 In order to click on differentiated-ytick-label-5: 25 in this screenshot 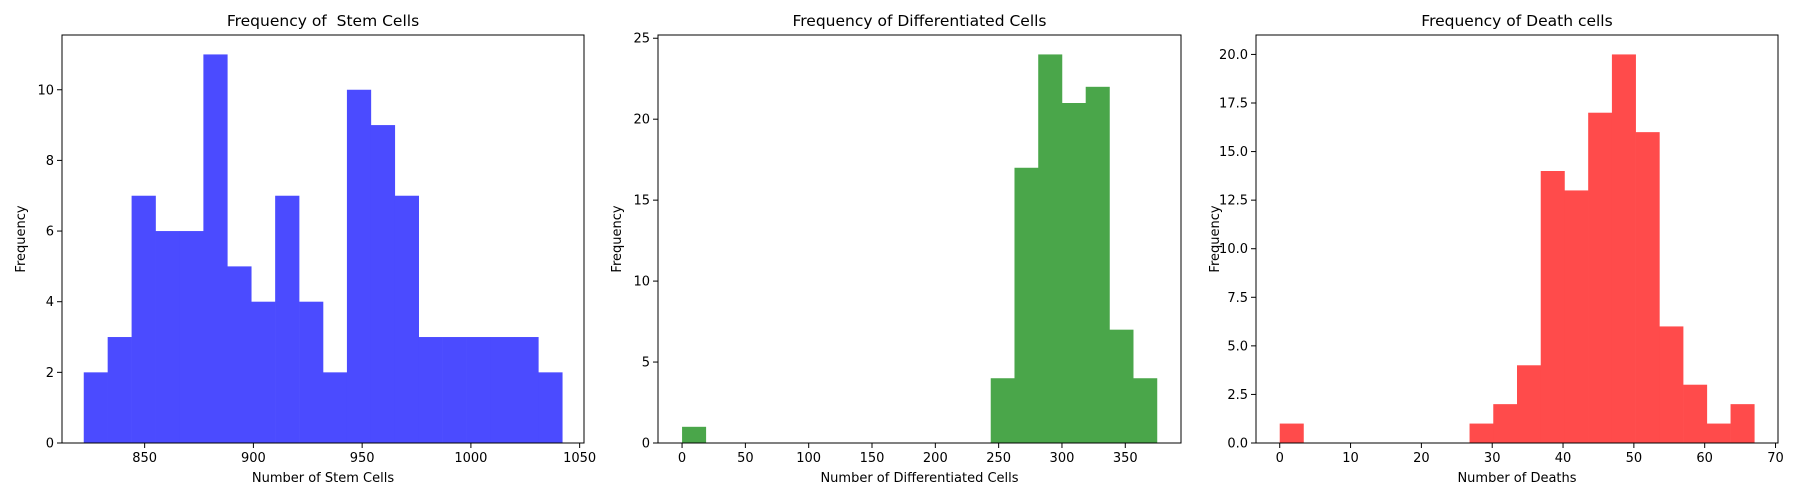, I will do `click(641, 39)`.